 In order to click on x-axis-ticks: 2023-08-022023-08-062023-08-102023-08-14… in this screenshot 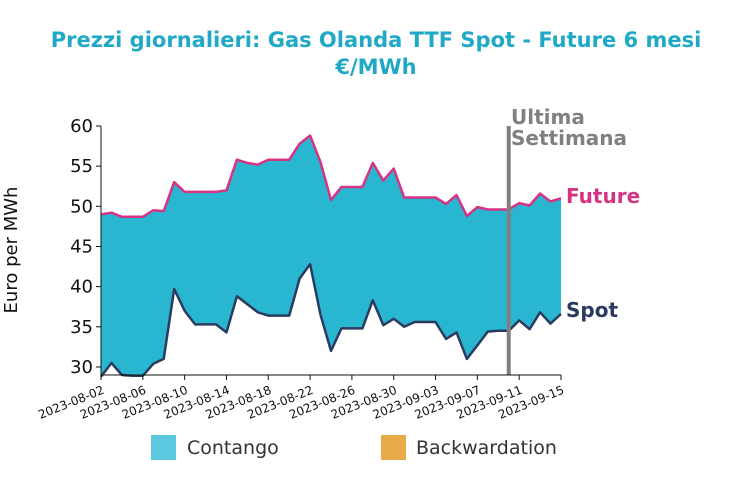, I will do `click(301, 398)`.